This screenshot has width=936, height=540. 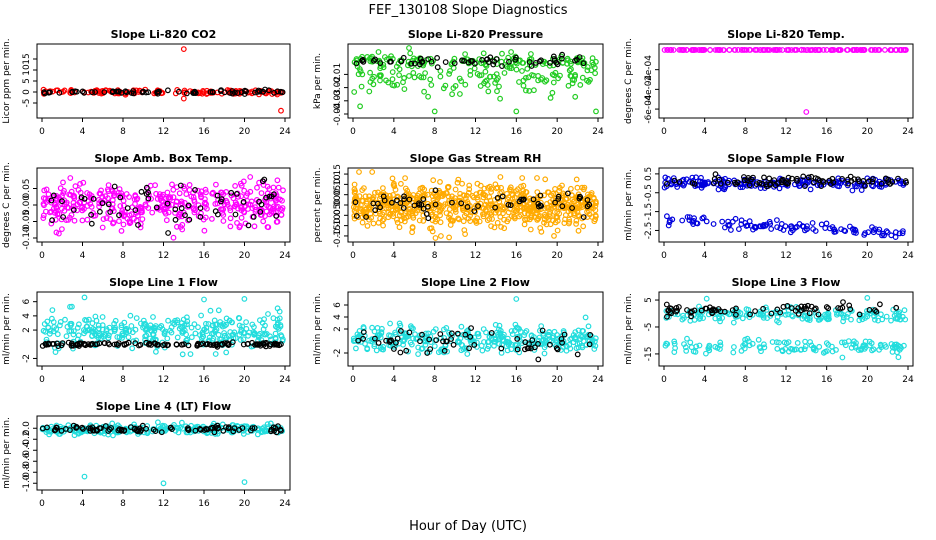 What do you see at coordinates (29, 456) in the screenshot?
I see `y-axis: 0.0-0.2-0.4-0.6-0.8-1.0` at bounding box center [29, 456].